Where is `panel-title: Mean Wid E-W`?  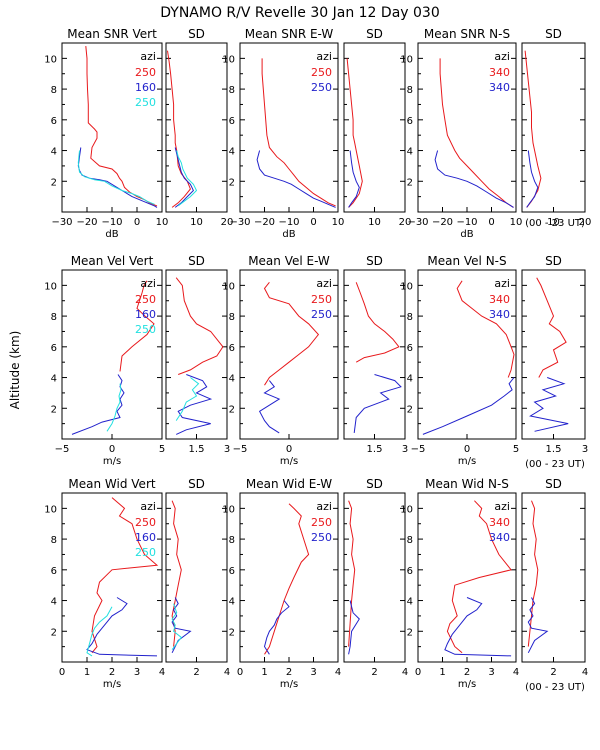 panel-title: Mean Wid E-W is located at coordinates (289, 484).